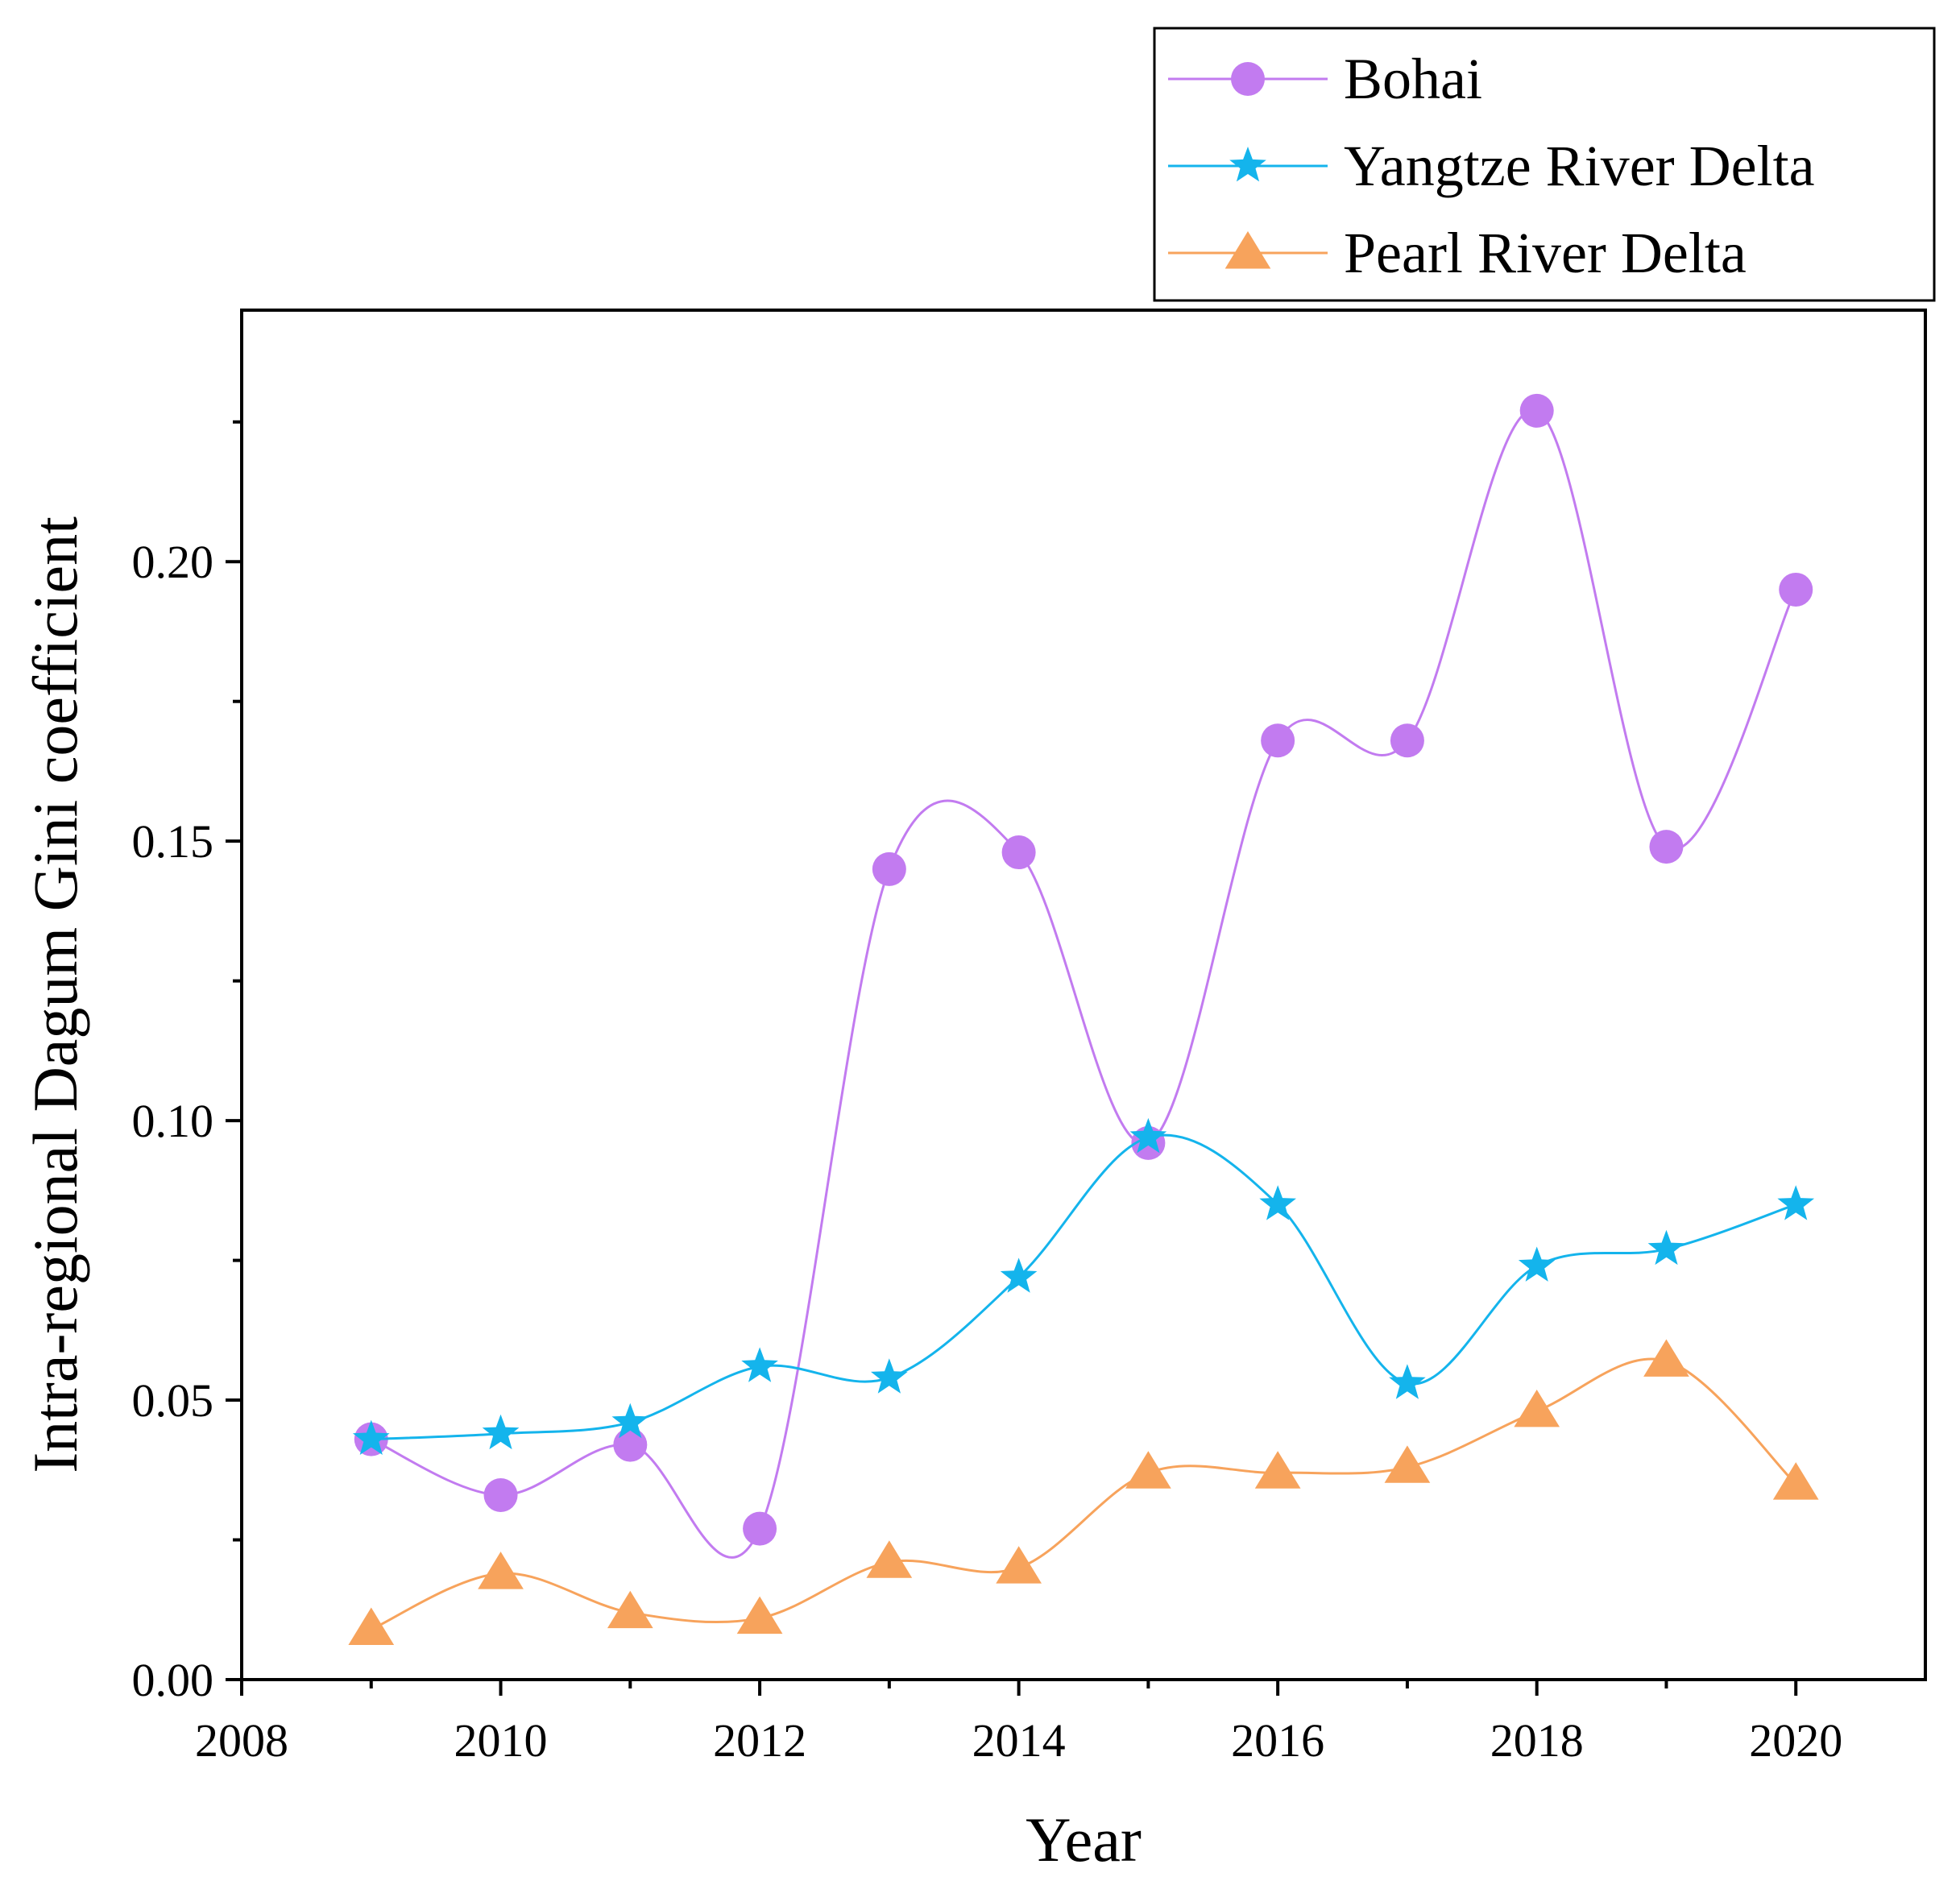 This screenshot has height=1881, width=1960. Describe the element at coordinates (1084, 1839) in the screenshot. I see `x-axis-title: Year` at that location.